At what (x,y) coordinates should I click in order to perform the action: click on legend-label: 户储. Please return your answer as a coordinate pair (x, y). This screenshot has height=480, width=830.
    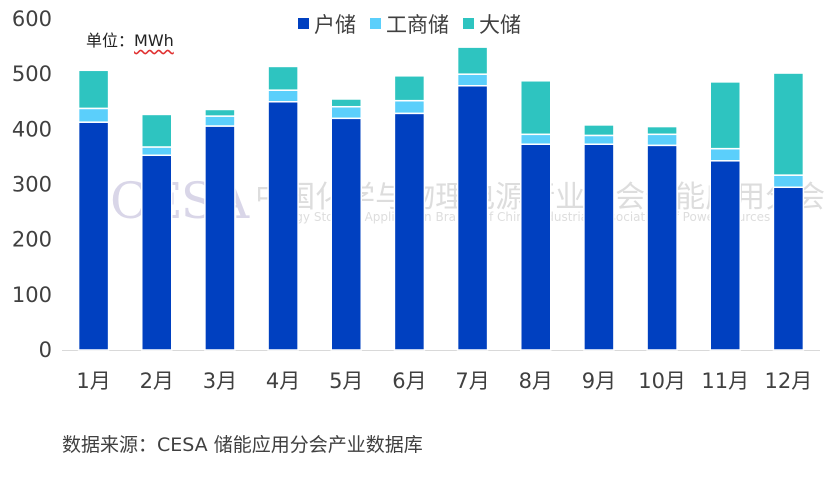
    Looking at the image, I should click on (335, 25).